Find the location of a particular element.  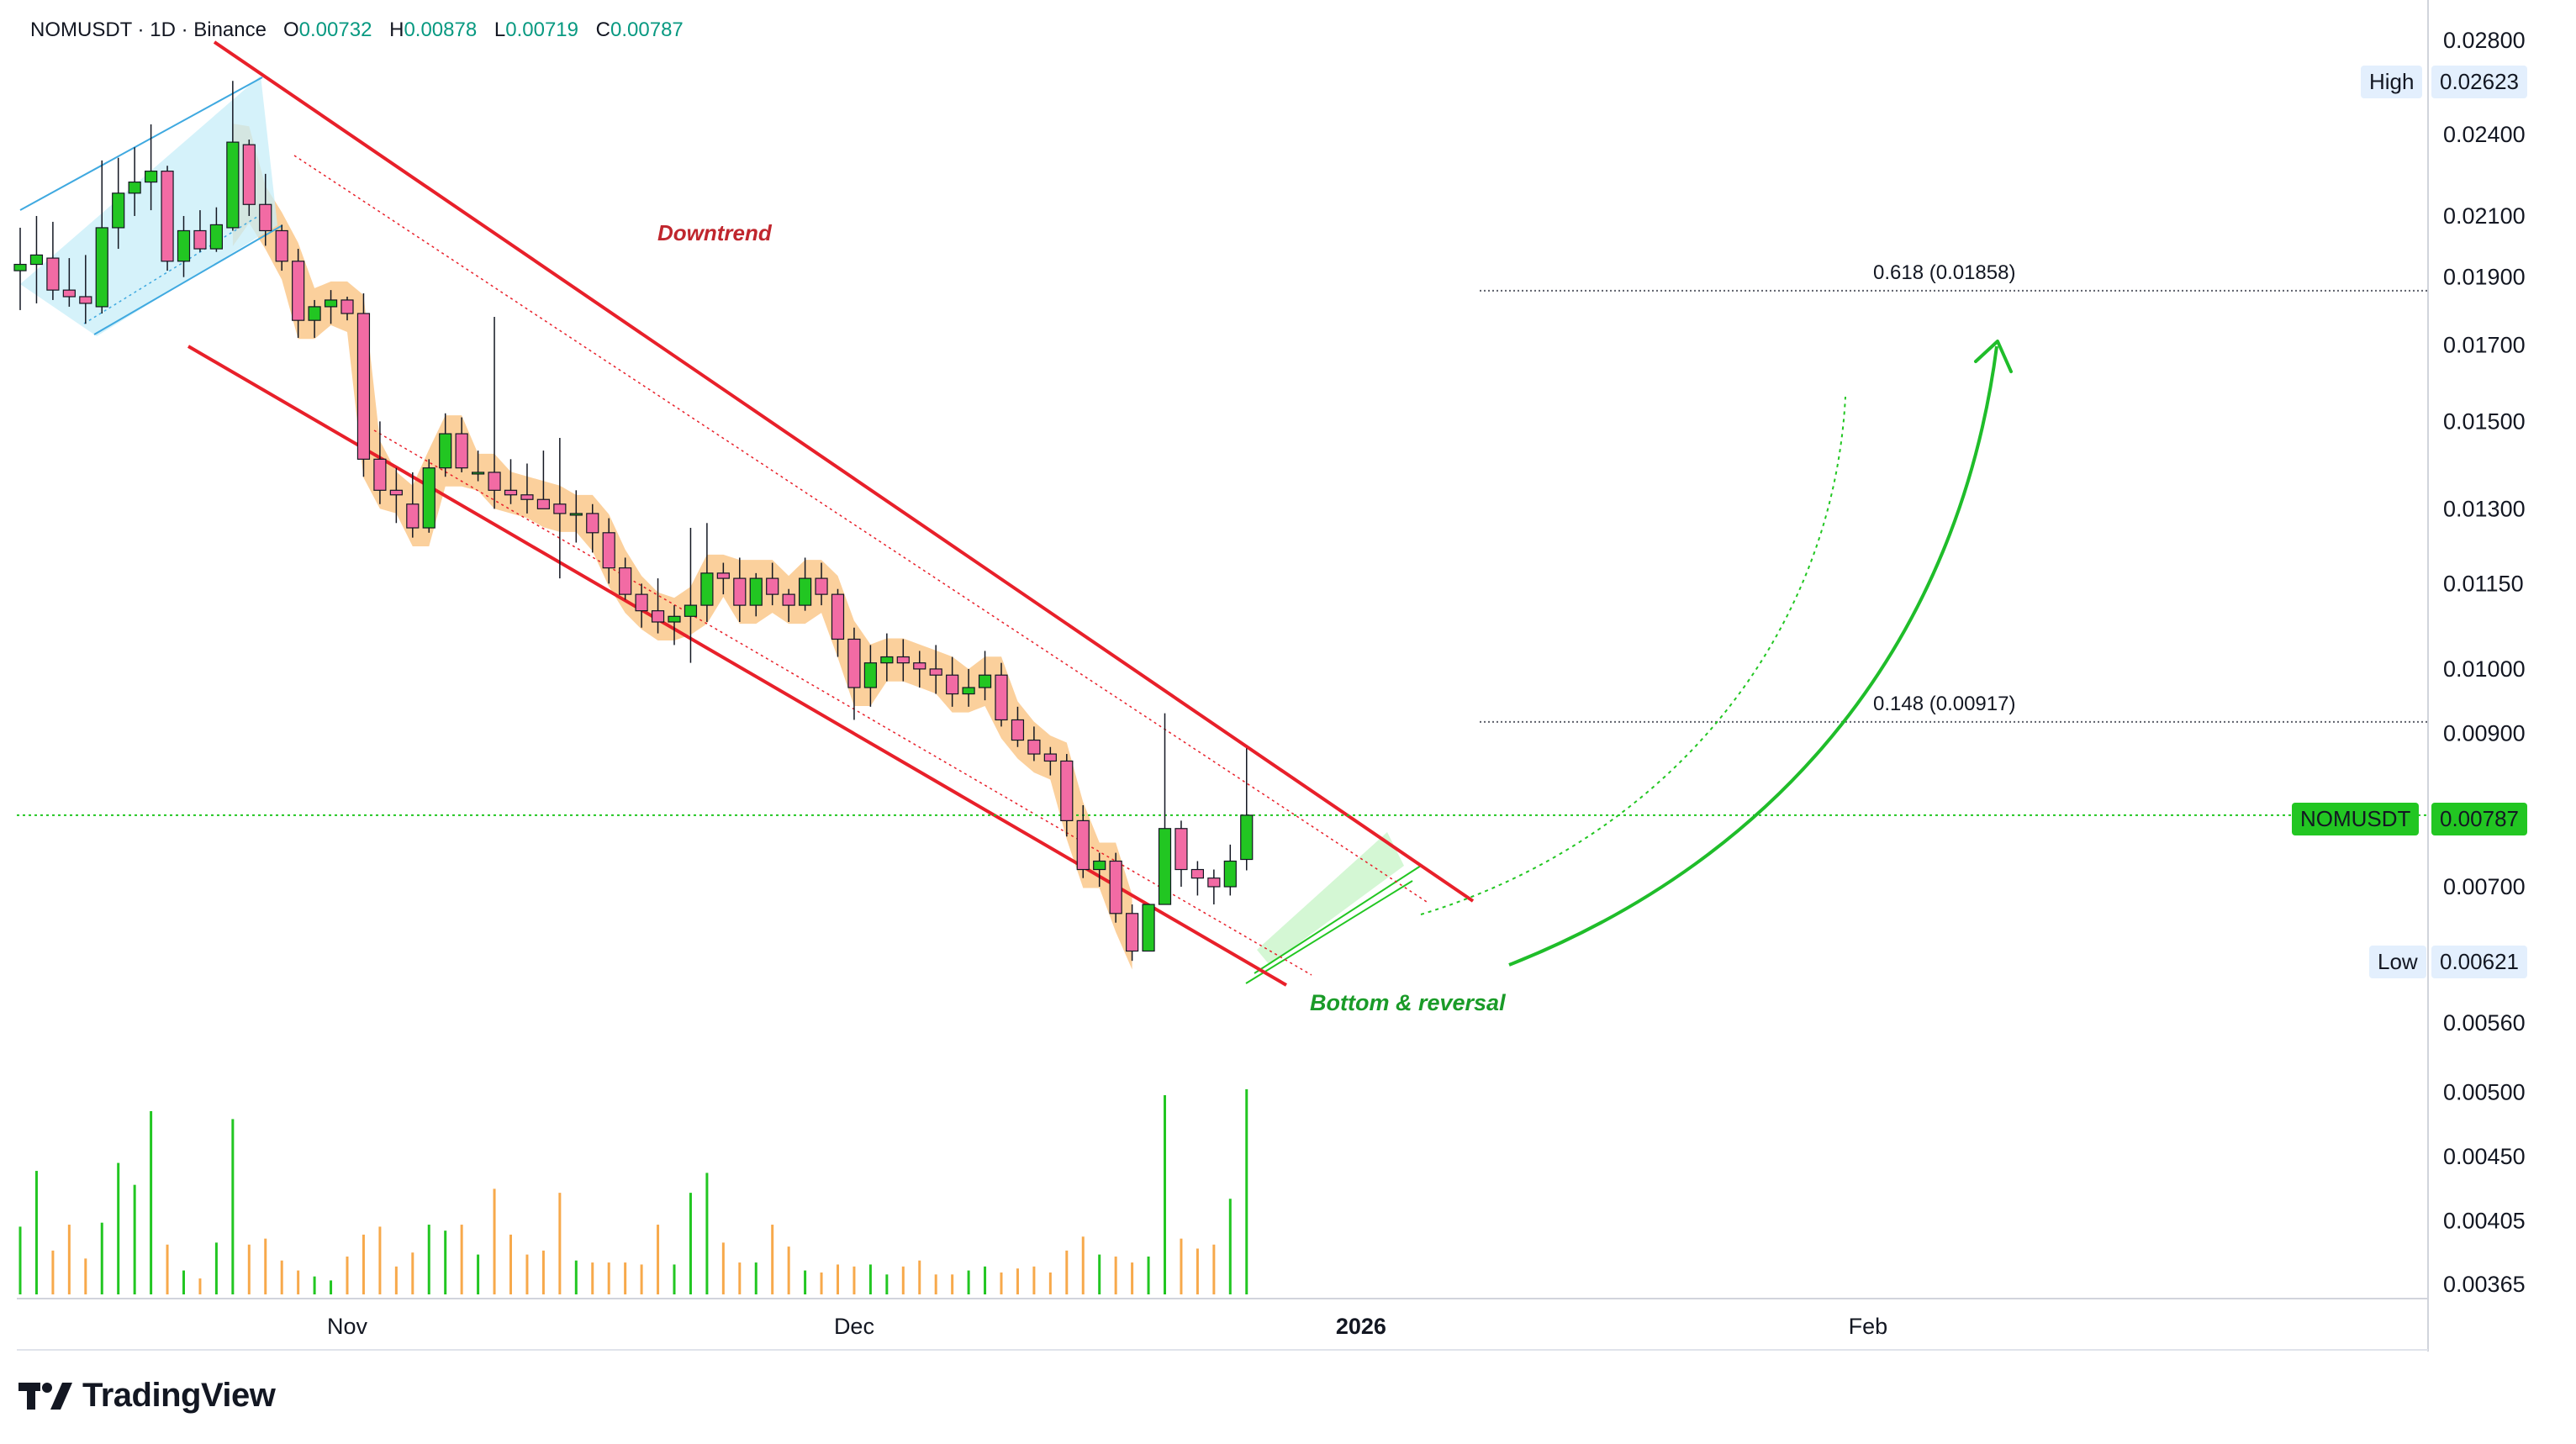

close-value: 0.00787 is located at coordinates (647, 30).